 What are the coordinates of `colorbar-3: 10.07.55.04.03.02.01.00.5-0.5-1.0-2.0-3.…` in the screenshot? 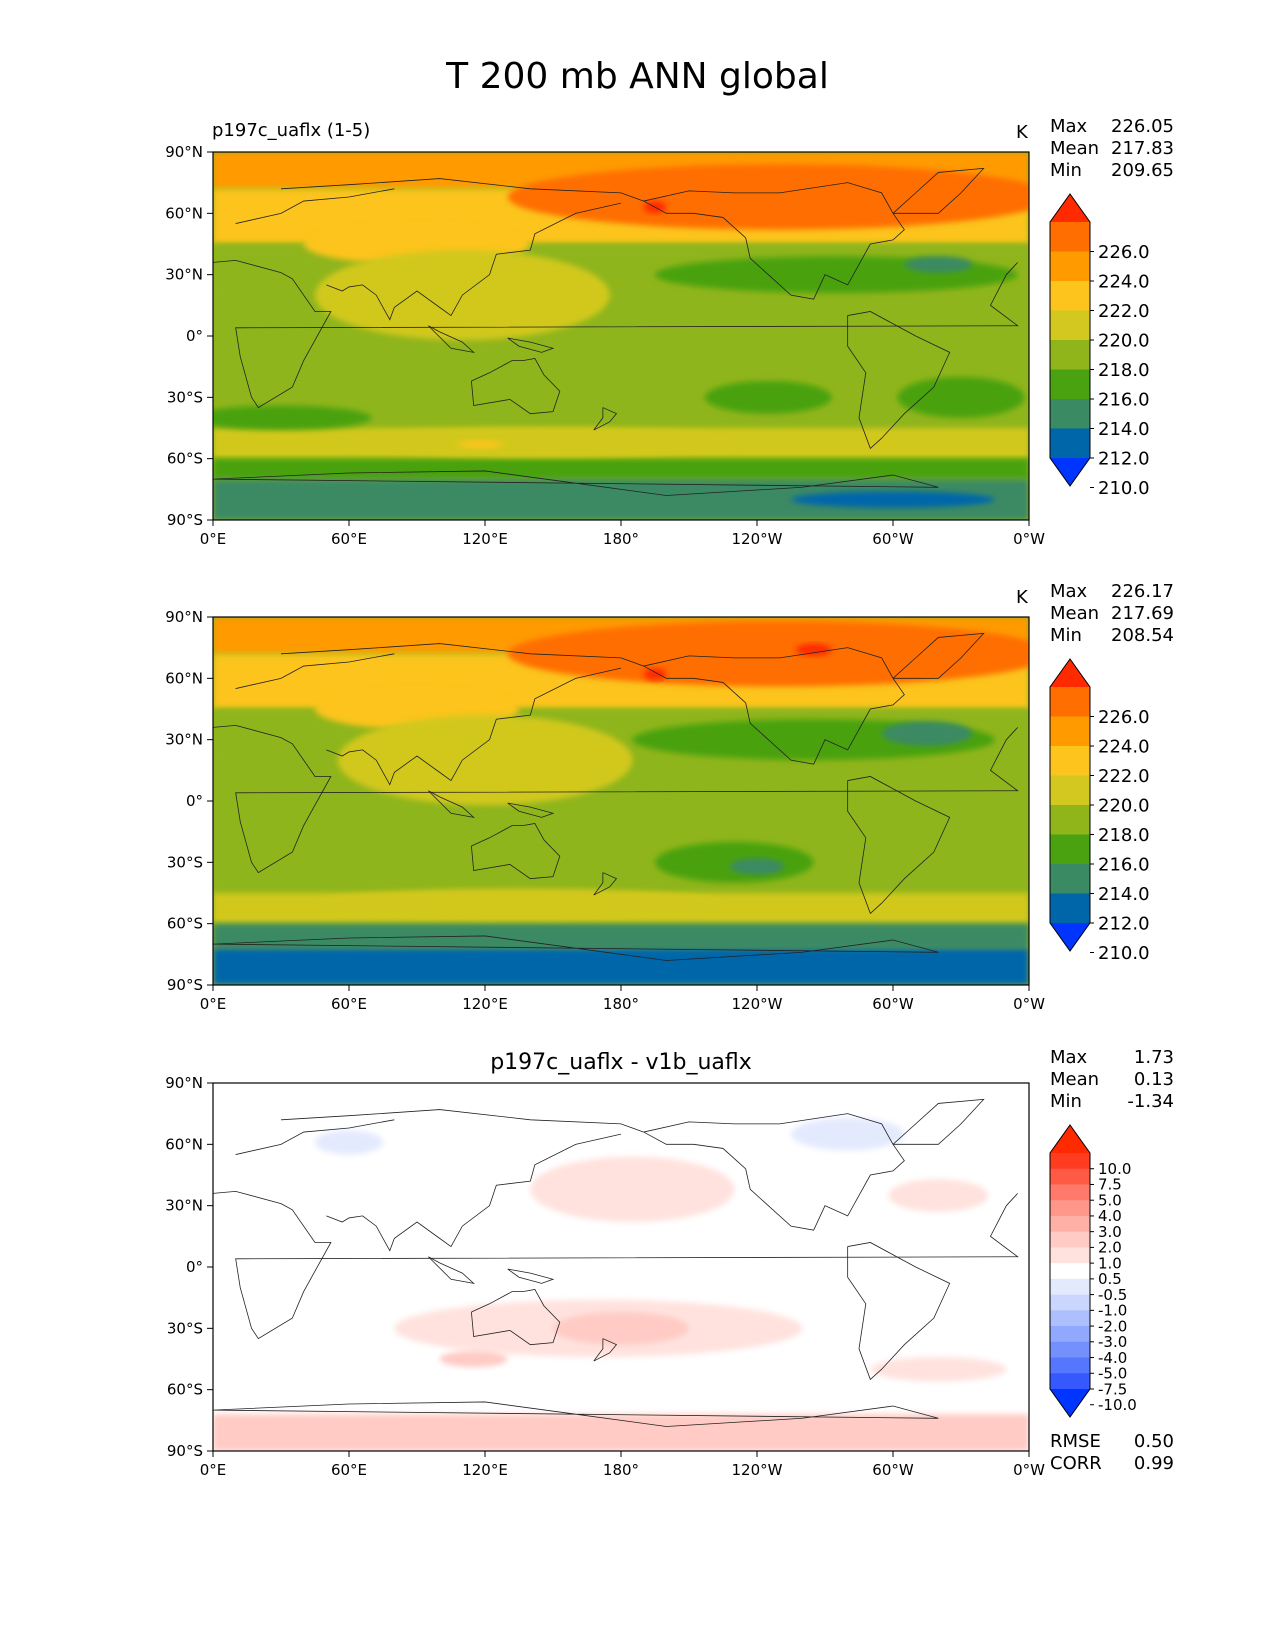 It's located at (1093, 1271).